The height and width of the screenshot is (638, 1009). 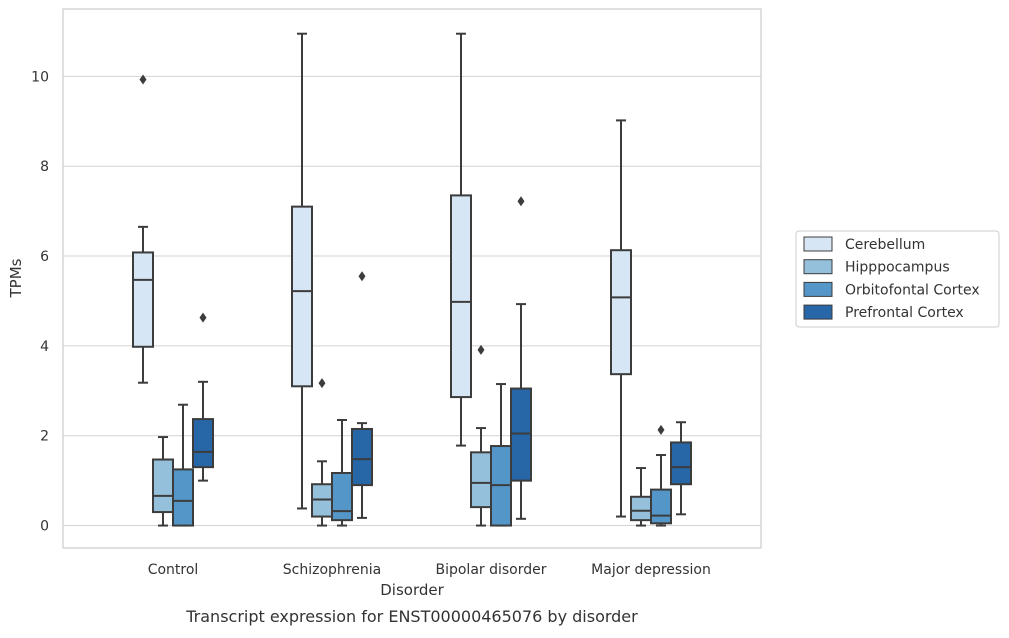 I want to click on y-tick-label: 6, so click(x=44, y=257).